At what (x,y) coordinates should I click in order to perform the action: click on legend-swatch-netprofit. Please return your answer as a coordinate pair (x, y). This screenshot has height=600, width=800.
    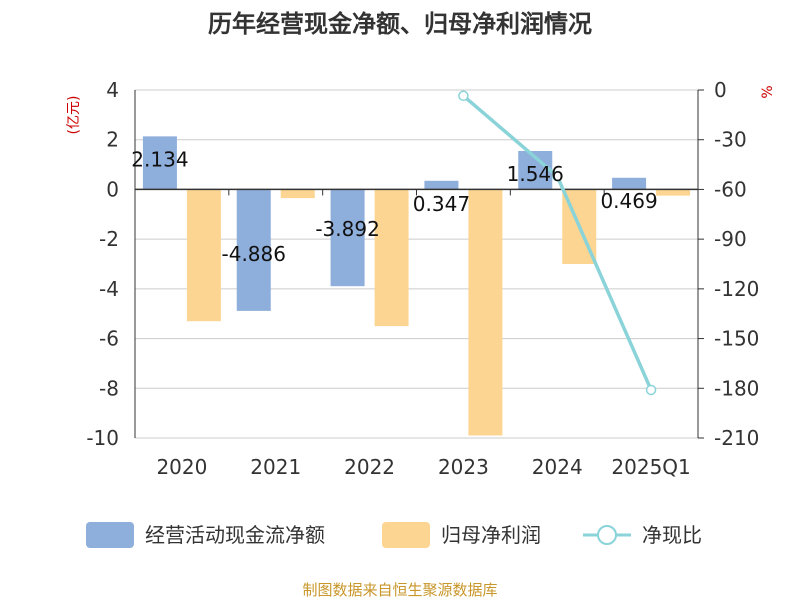
    Looking at the image, I should click on (406, 535).